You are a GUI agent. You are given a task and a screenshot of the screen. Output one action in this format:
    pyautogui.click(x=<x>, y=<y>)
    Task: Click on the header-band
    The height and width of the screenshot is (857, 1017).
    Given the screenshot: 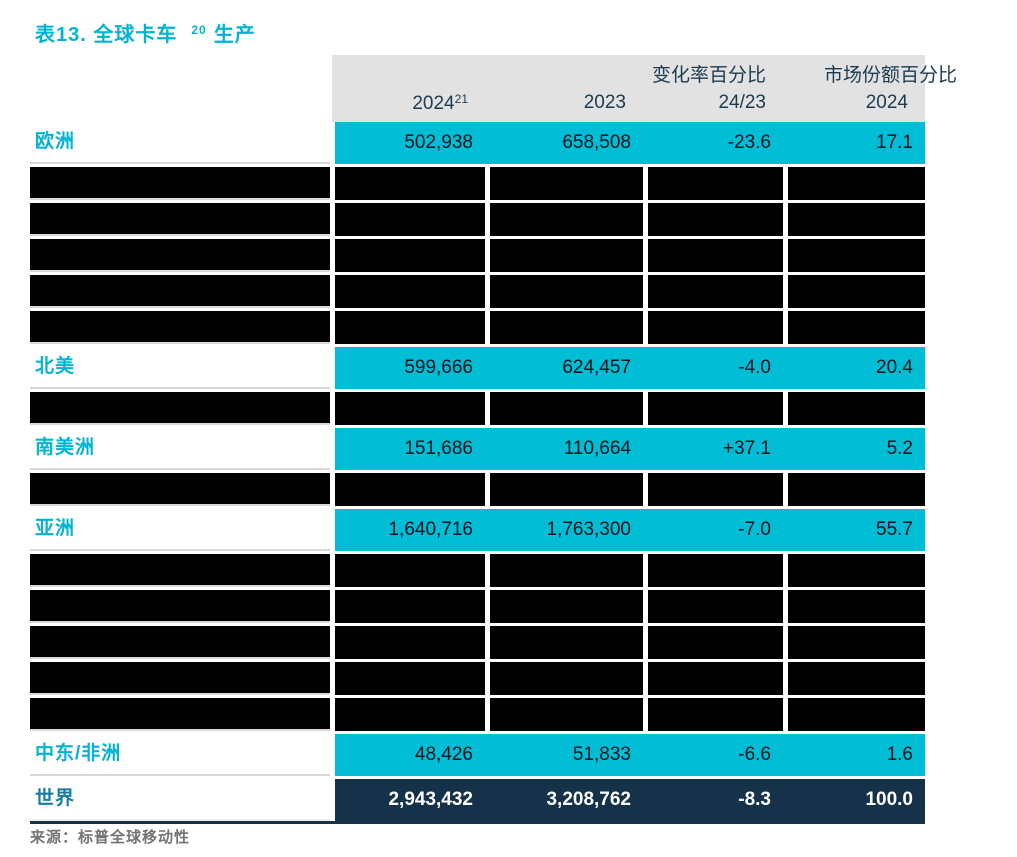 What is the action you would take?
    pyautogui.click(x=628, y=88)
    